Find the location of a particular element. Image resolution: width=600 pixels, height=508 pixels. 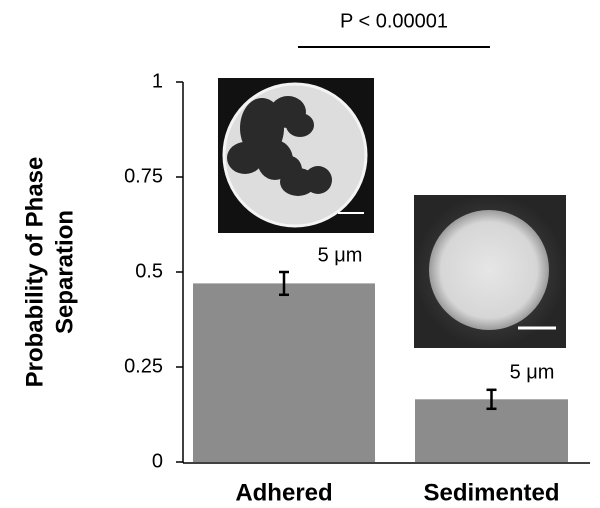

y-axis-label: Probability of Phase Separation is located at coordinates (49, 272).